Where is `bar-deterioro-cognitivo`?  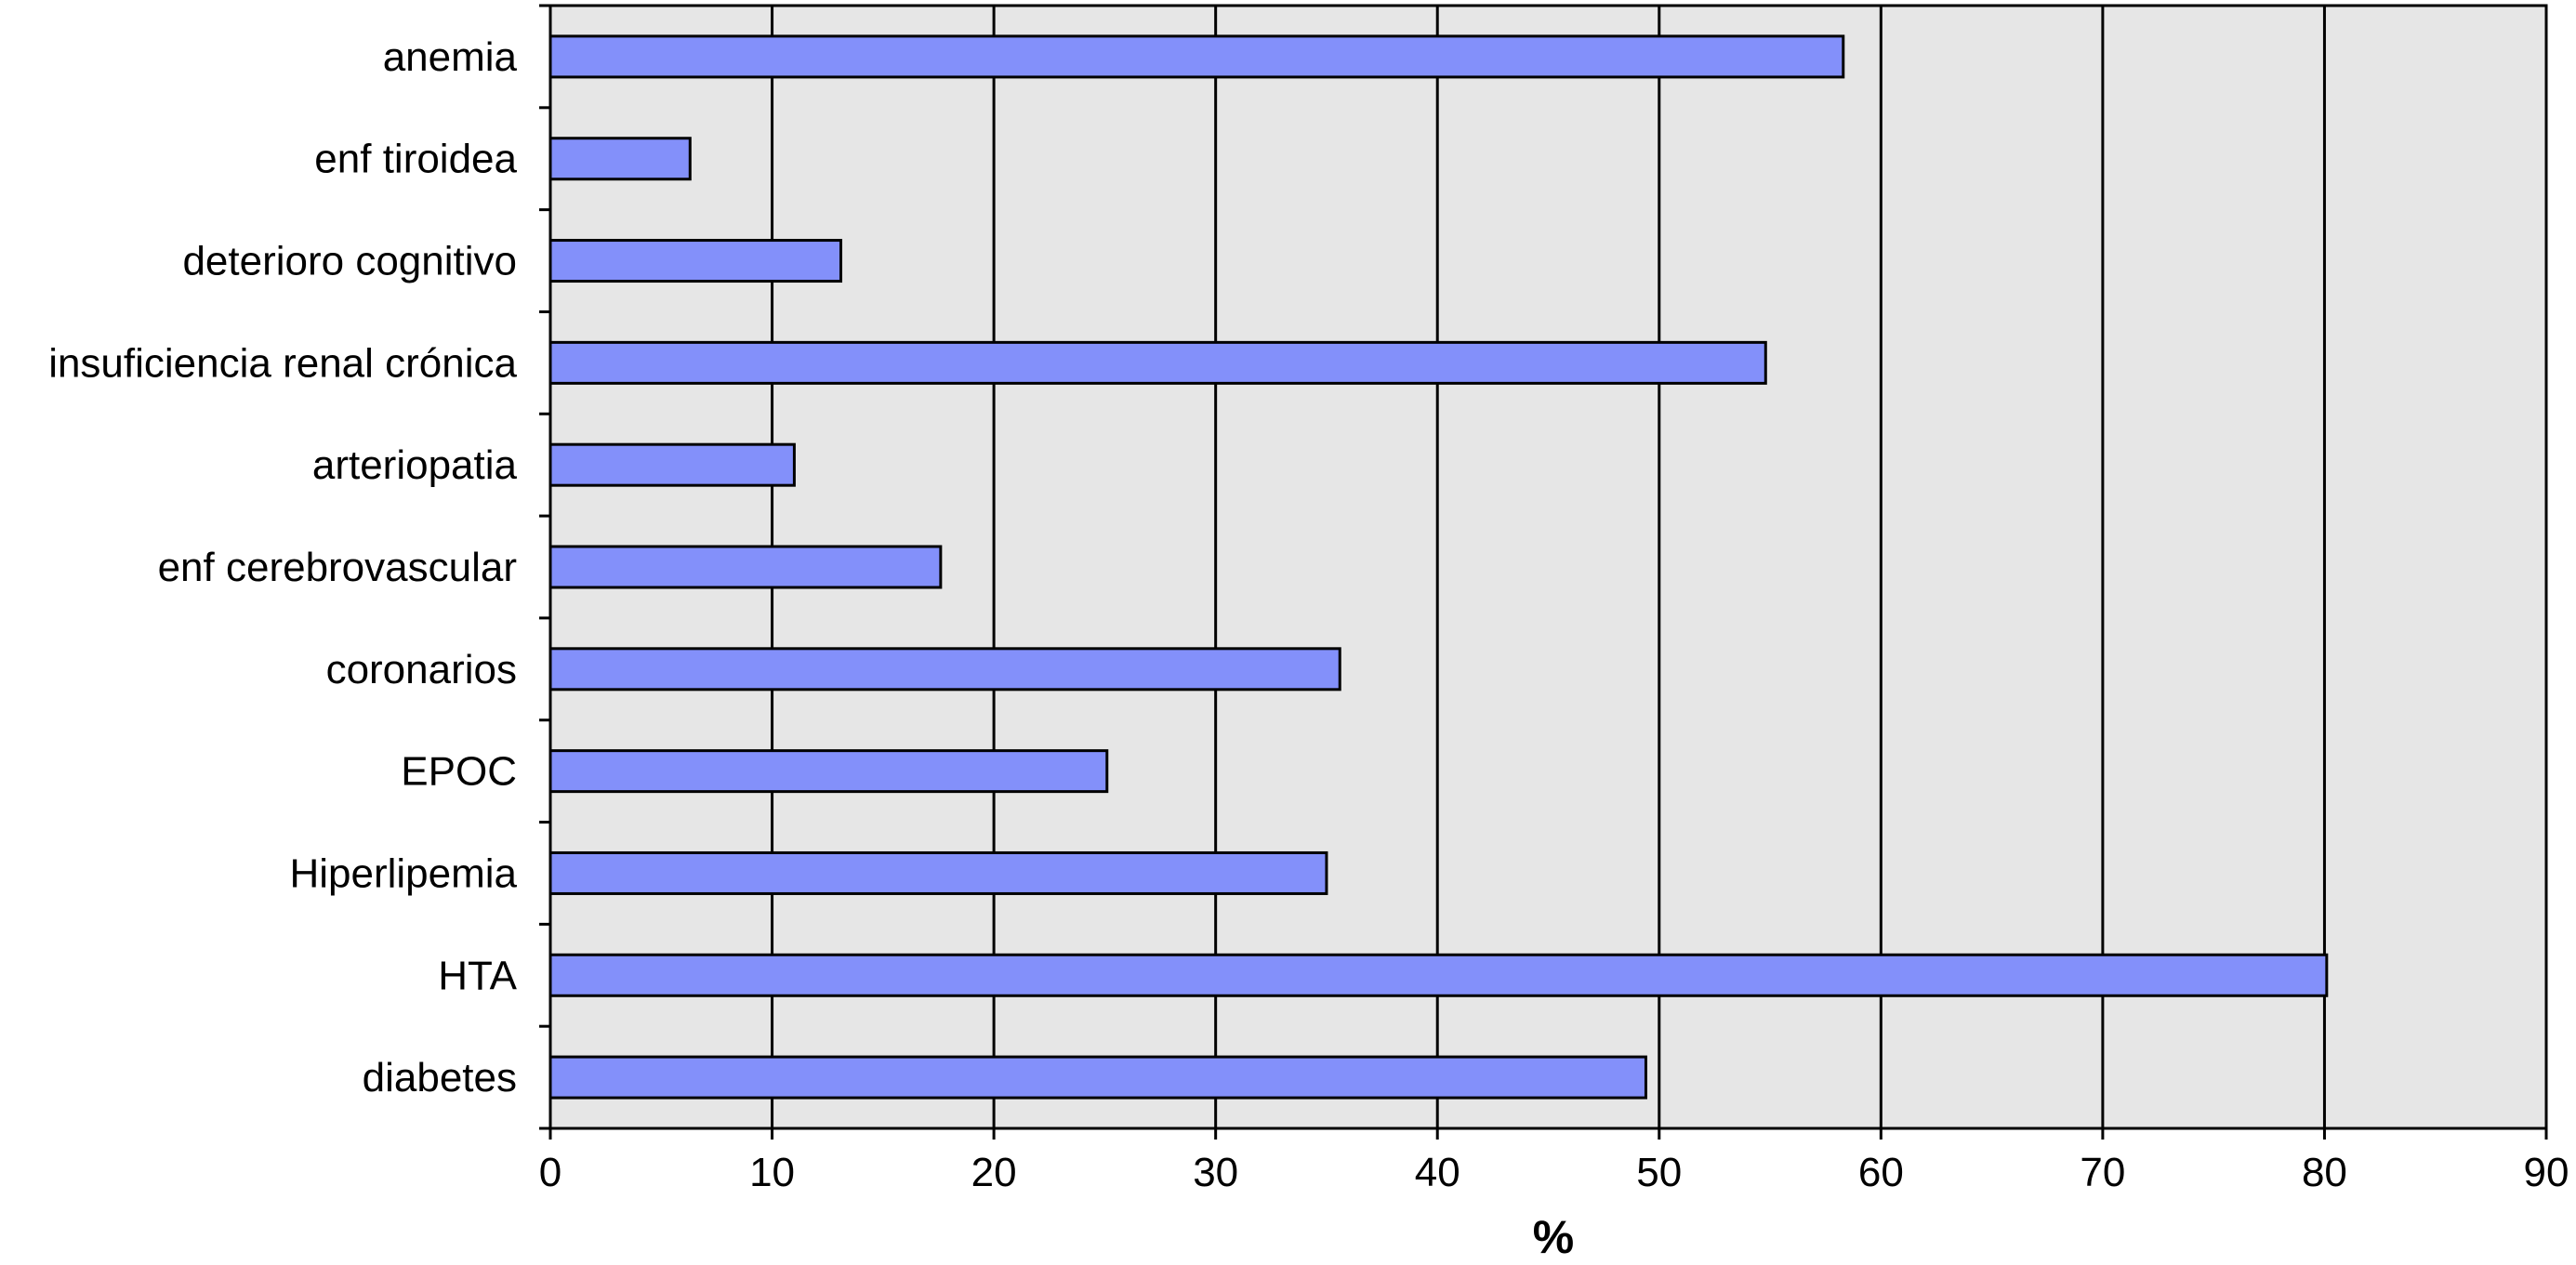
bar-deterioro-cognitivo is located at coordinates (695, 261).